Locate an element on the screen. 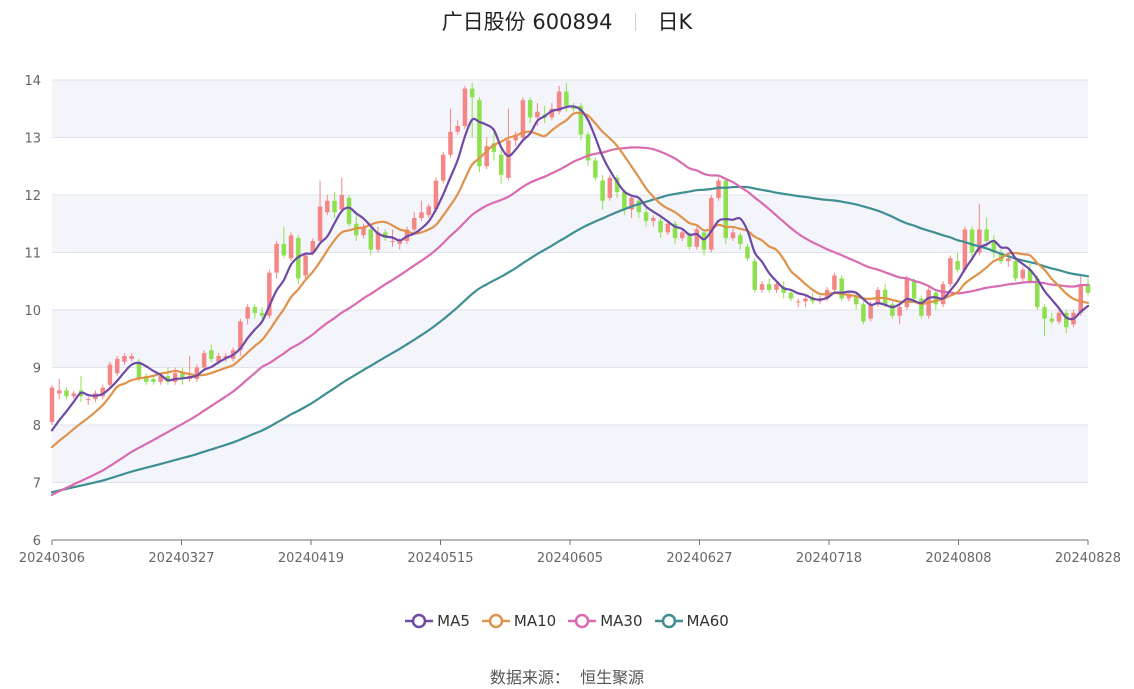 The height and width of the screenshot is (689, 1134). x-tick-label: 20240515 is located at coordinates (440, 558).